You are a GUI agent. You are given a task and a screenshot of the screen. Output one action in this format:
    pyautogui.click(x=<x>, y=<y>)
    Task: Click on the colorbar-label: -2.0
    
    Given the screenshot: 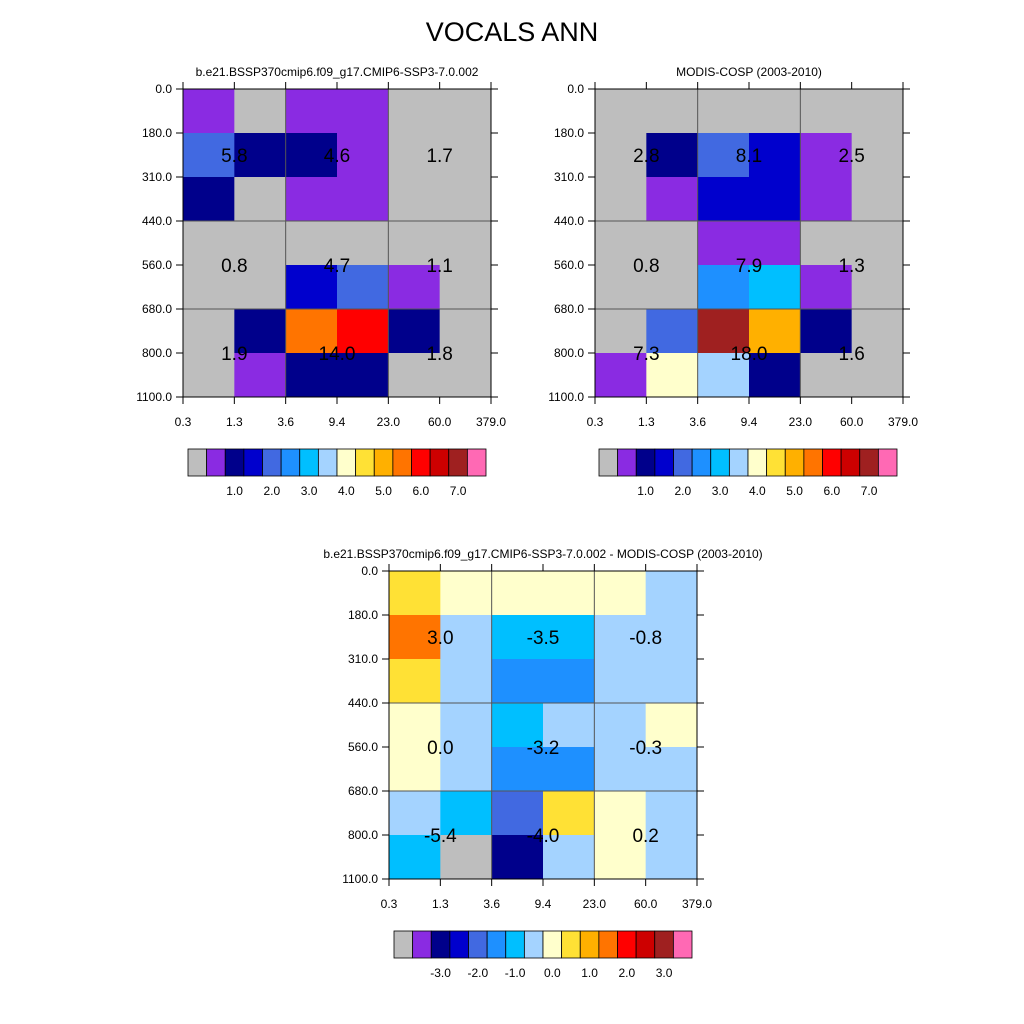 What is the action you would take?
    pyautogui.click(x=477, y=973)
    